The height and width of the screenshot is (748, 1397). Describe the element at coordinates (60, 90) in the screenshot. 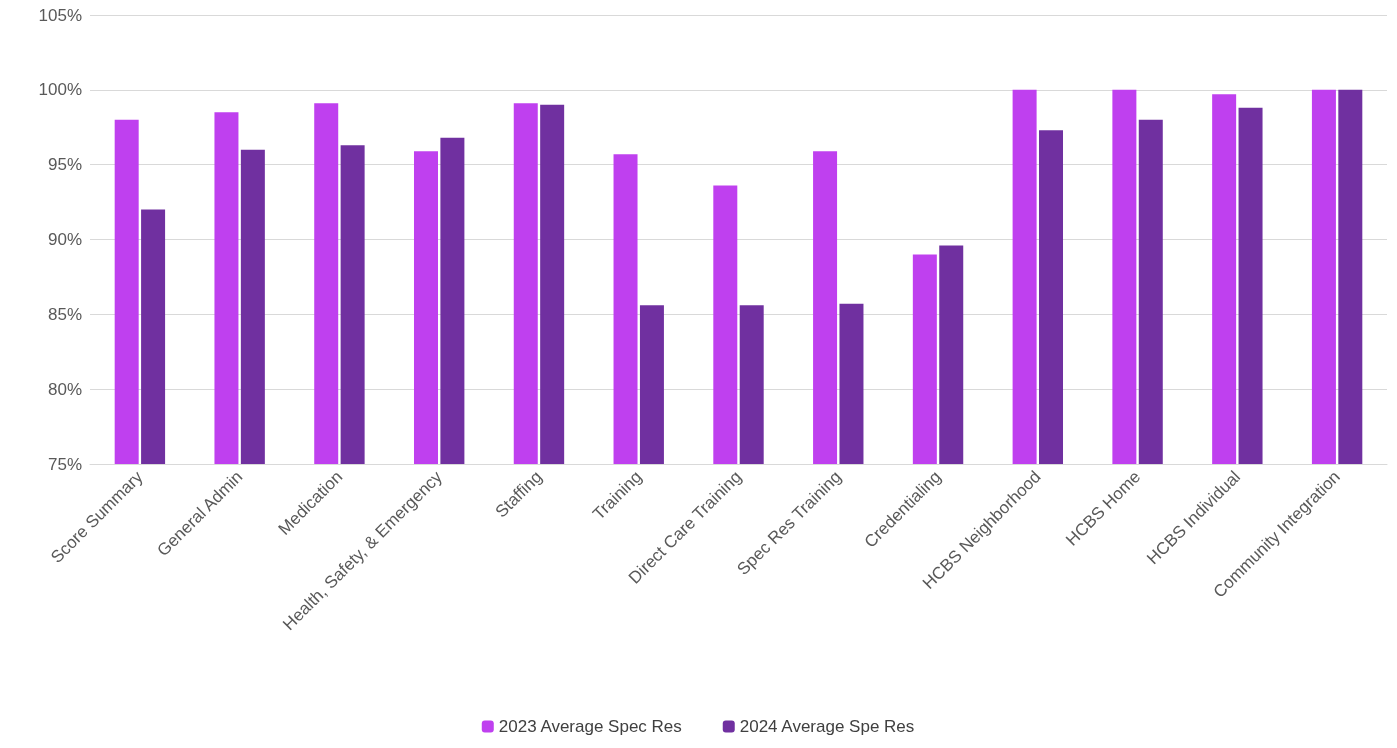

I see `y-tick-label: 100%` at that location.